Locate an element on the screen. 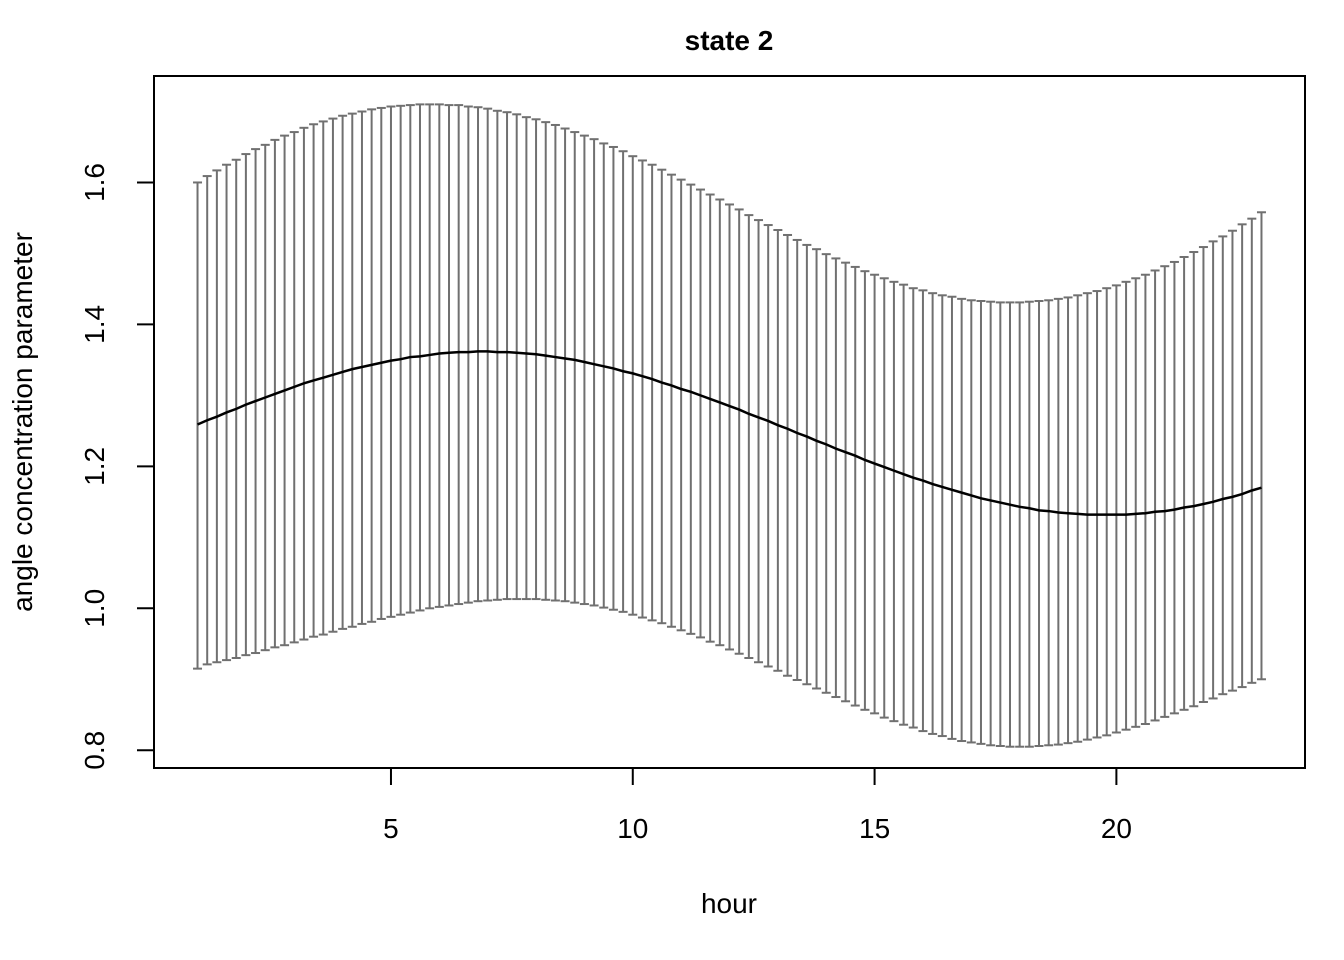 The width and height of the screenshot is (1344, 960). x-tick-label: 15 is located at coordinates (874, 828).